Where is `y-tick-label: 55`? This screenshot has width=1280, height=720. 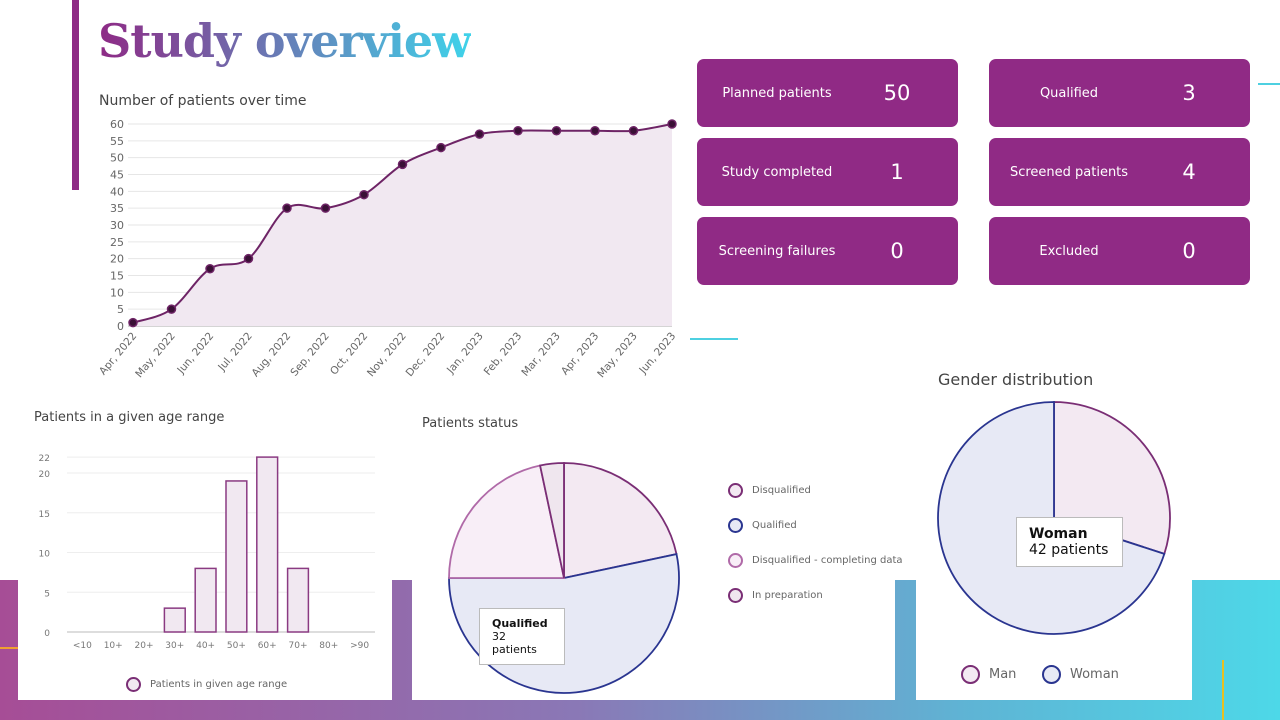 y-tick-label: 55 is located at coordinates (117, 141).